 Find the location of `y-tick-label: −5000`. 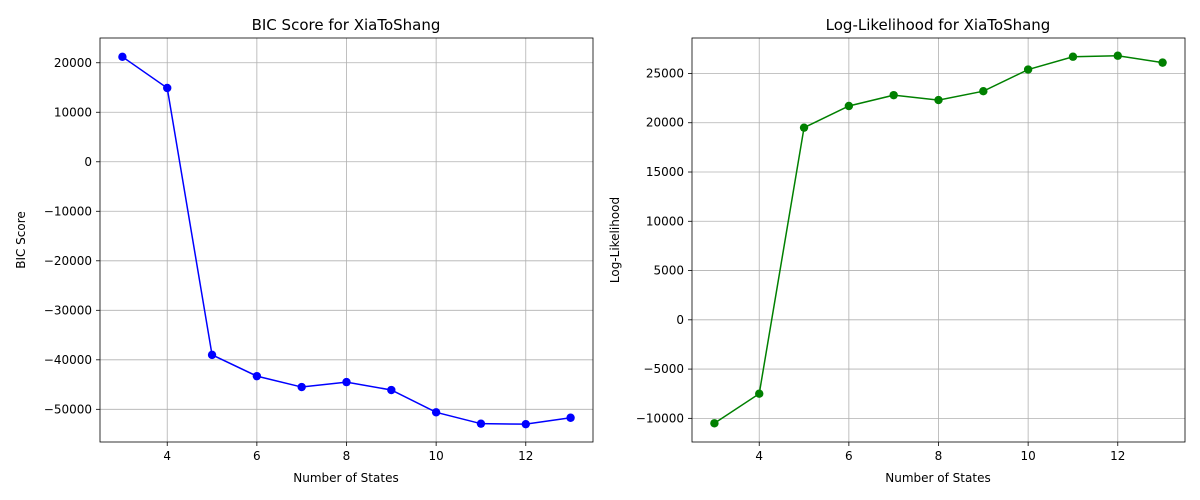

y-tick-label: −5000 is located at coordinates (663, 369).